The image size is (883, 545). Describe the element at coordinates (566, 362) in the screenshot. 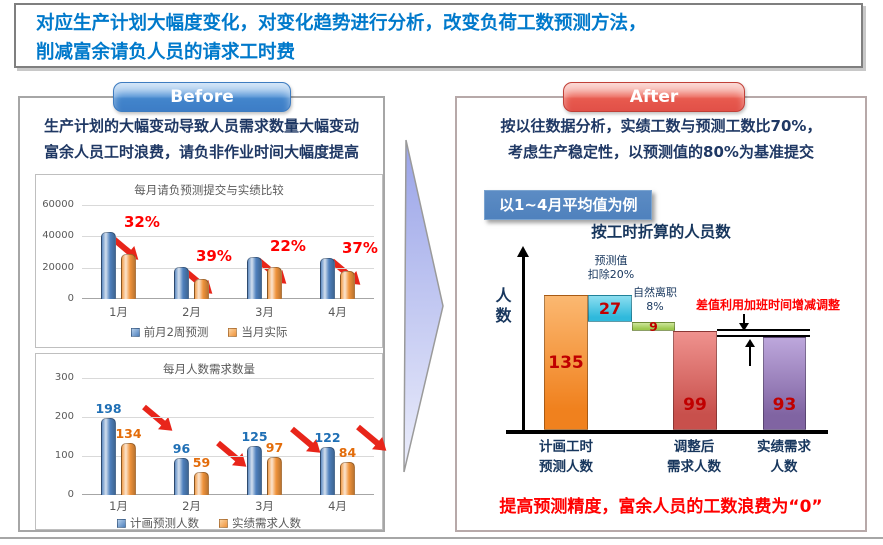

I see `bar-planned-headcount: 135` at that location.